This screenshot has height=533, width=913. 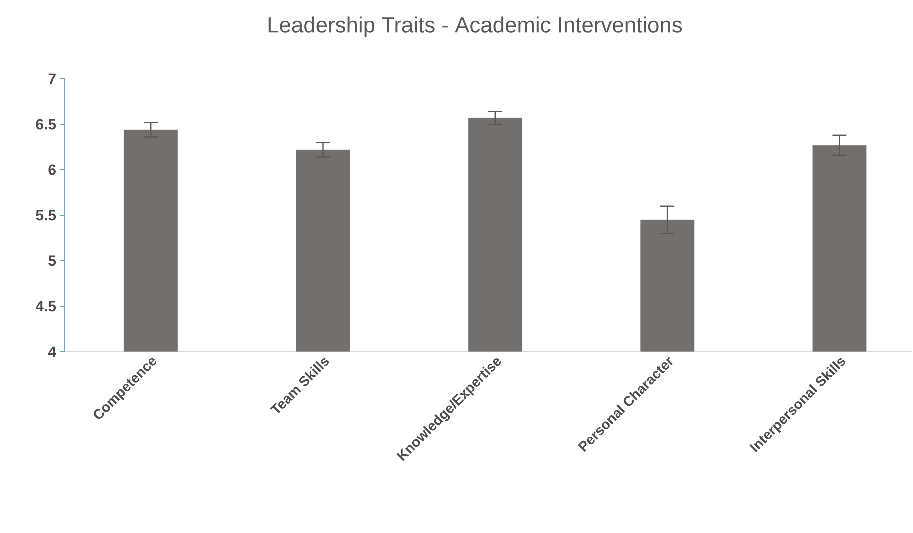 What do you see at coordinates (52, 261) in the screenshot?
I see `y-tick-label: 5` at bounding box center [52, 261].